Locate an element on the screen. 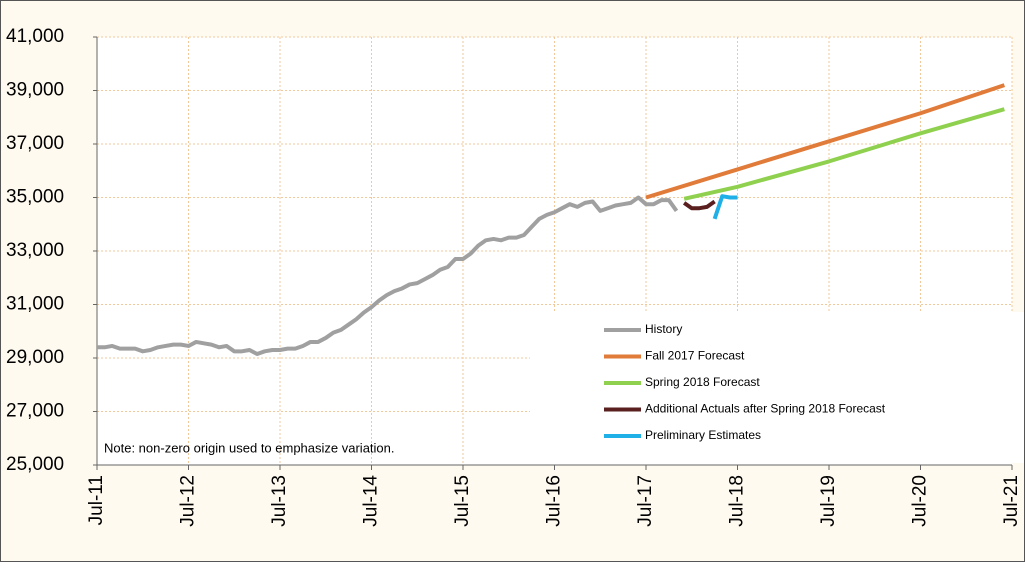 Image resolution: width=1026 pixels, height=568 pixels. y-tick-label: 41,000 is located at coordinates (35, 36).